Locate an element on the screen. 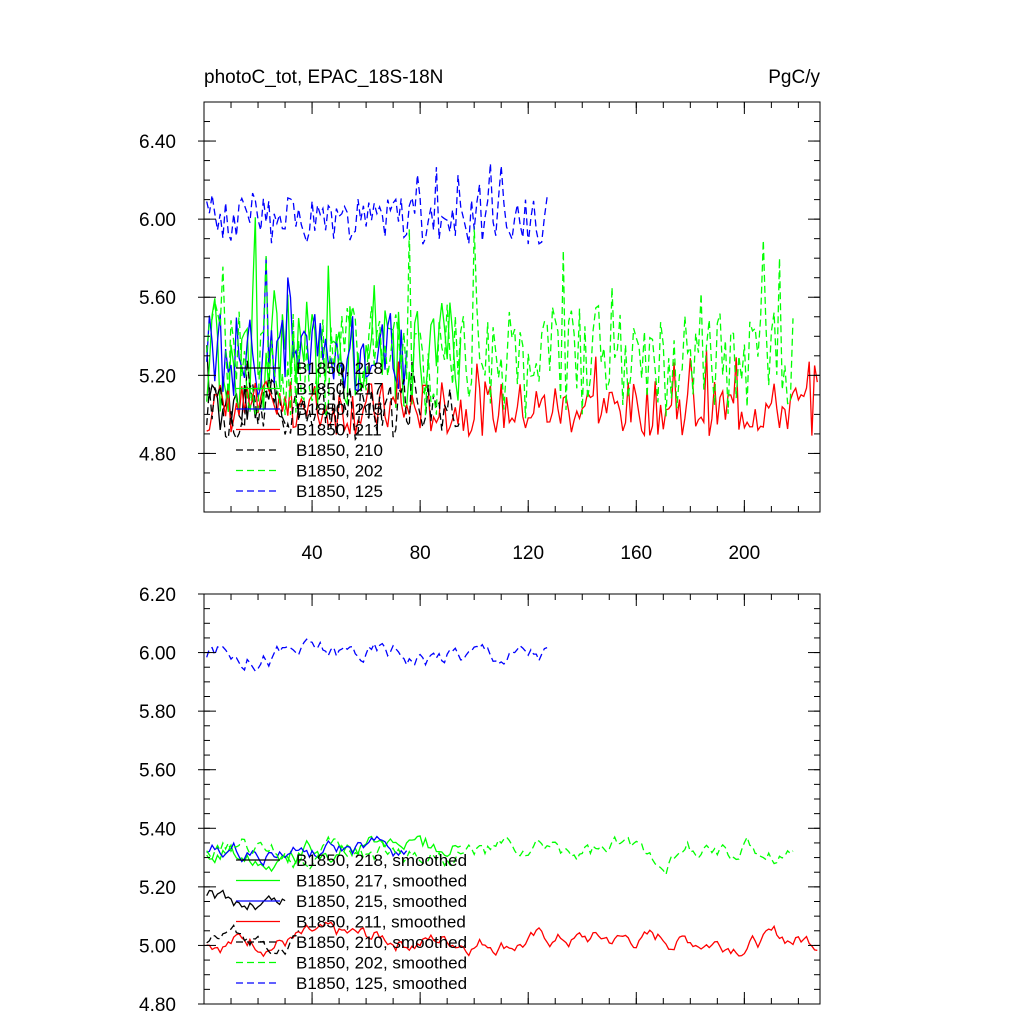 The image size is (1024, 1024). legend-label: B1850, 210, smoothed is located at coordinates (381, 942).